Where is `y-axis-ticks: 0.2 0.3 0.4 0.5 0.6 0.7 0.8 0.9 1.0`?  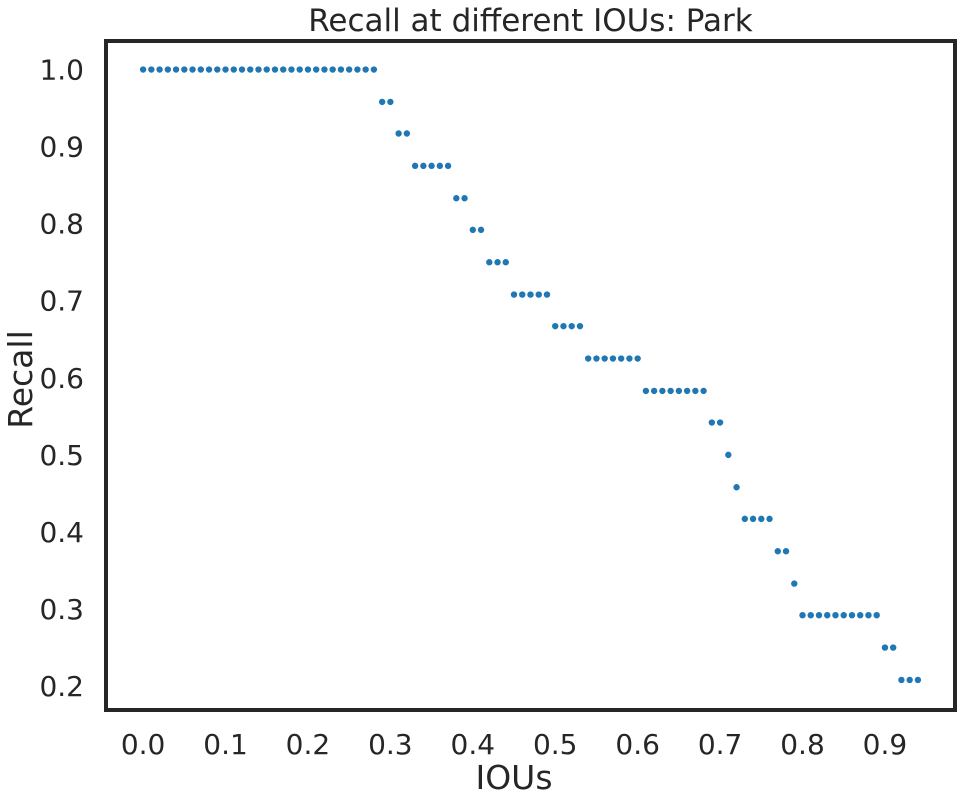
y-axis-ticks: 0.2 0.3 0.4 0.5 0.6 0.7 0.8 0.9 1.0 is located at coordinates (61, 379).